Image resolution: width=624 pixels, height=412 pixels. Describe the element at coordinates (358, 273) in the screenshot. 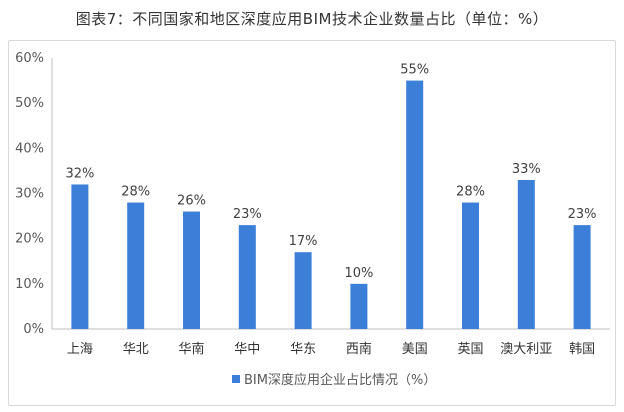

I see `data-label: 10%` at that location.